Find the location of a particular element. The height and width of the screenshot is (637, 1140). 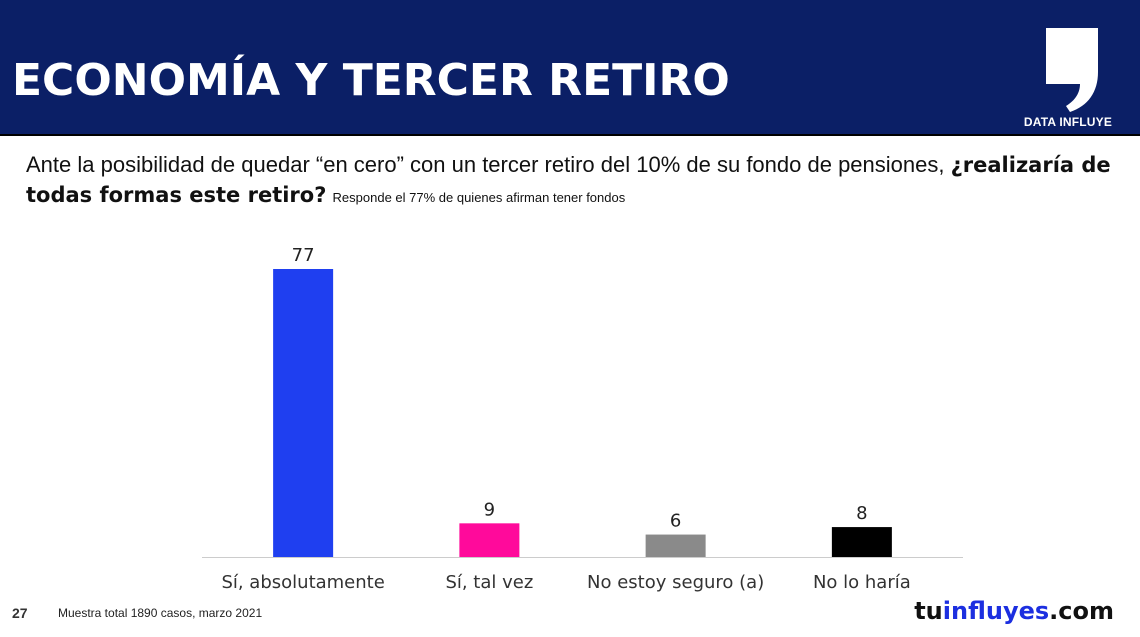

data-label-1: 9 is located at coordinates (489, 509).